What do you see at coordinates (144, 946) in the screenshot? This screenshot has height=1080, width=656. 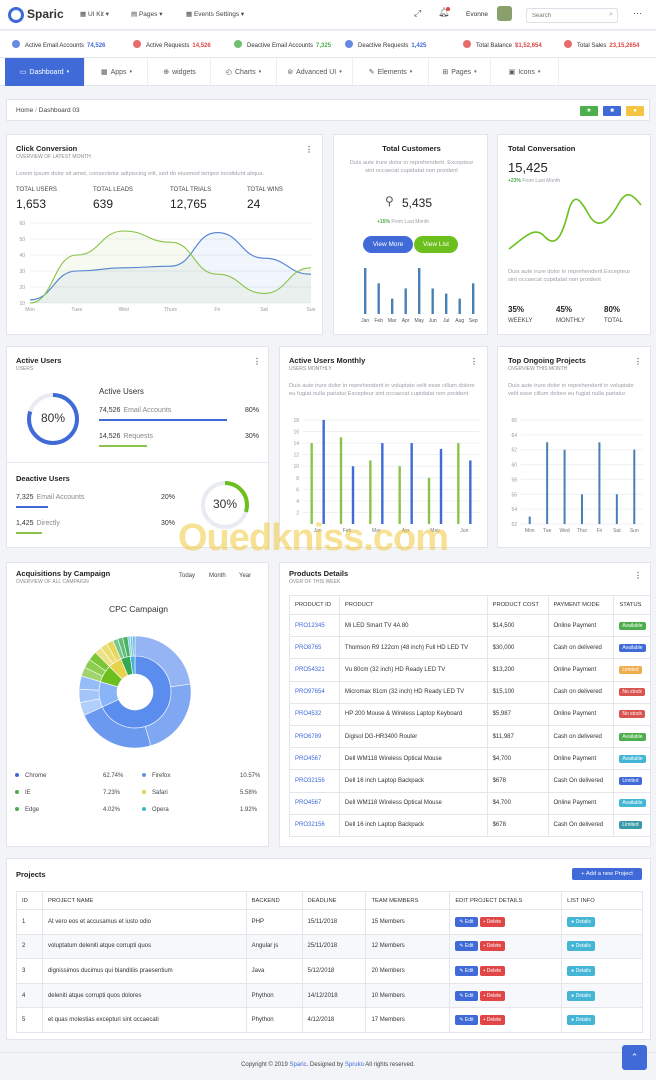 I see `project-name: voluptatum deleniti atque corrupti quos` at bounding box center [144, 946].